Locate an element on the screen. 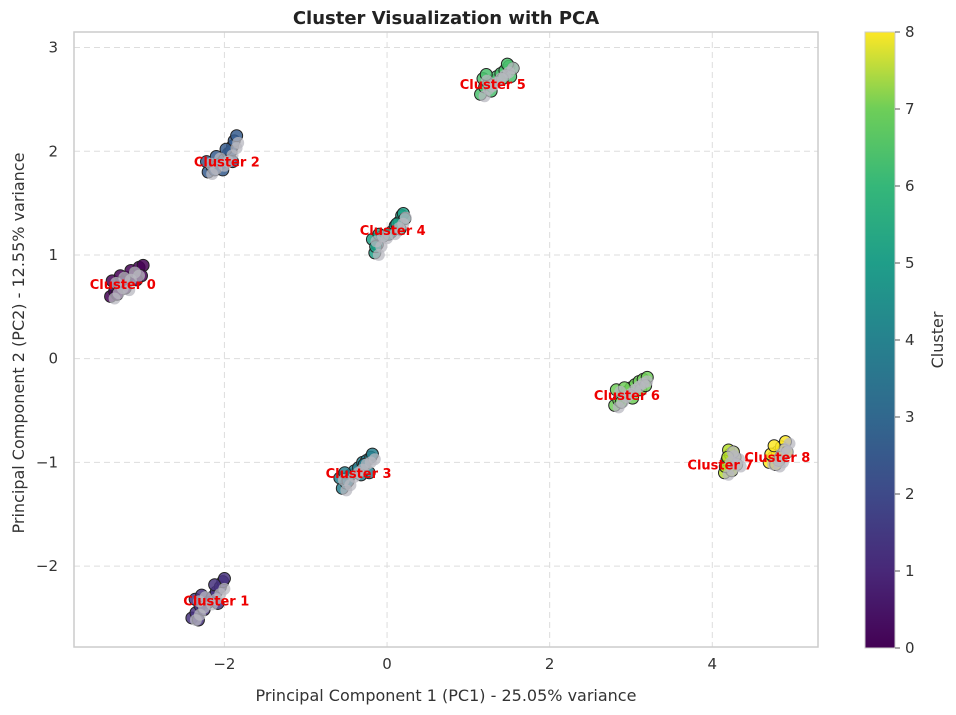 Image resolution: width=956 pixels, height=715 pixels. y-tick-label: 1 is located at coordinates (53, 255).